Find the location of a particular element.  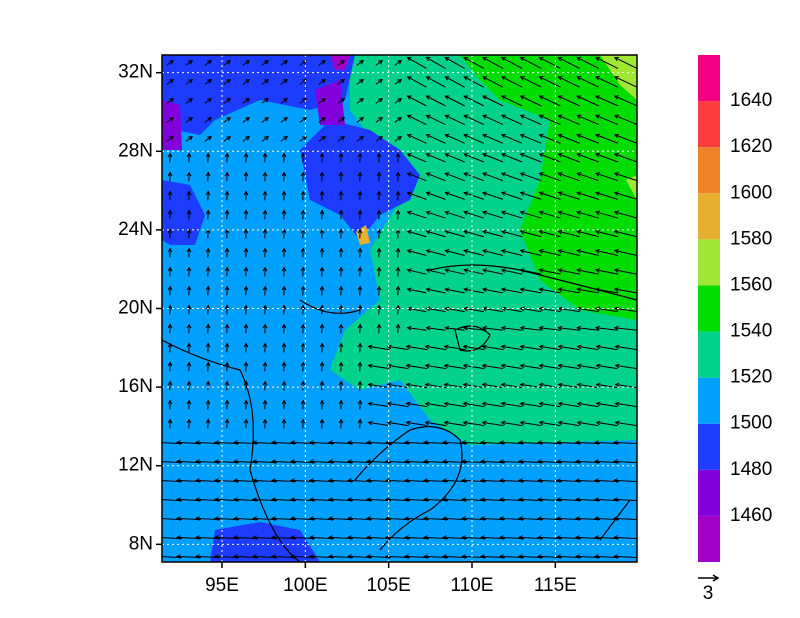

y-tick-label: 20N is located at coordinates (135, 308).